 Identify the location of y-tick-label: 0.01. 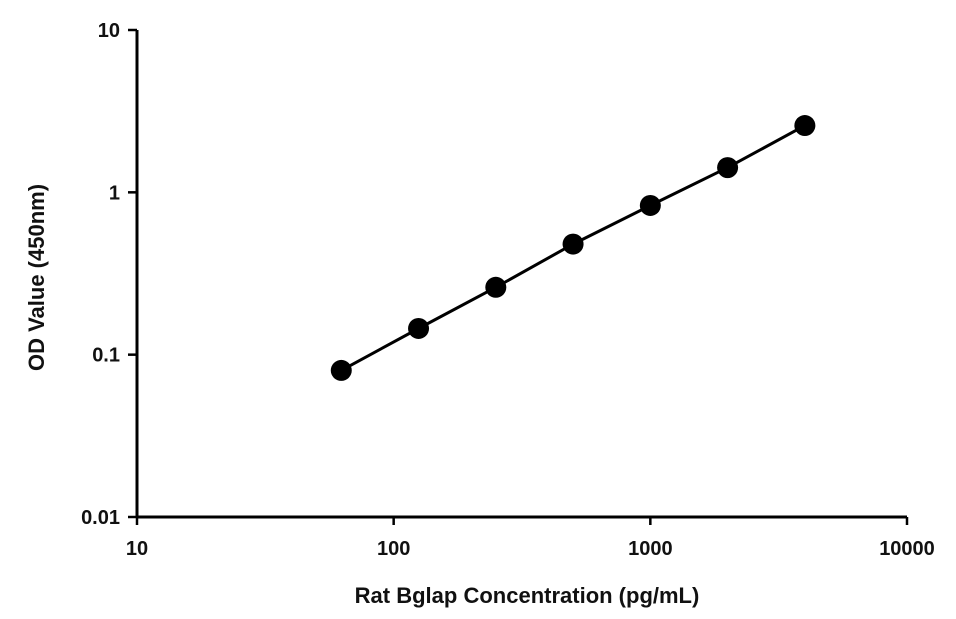
(100, 518).